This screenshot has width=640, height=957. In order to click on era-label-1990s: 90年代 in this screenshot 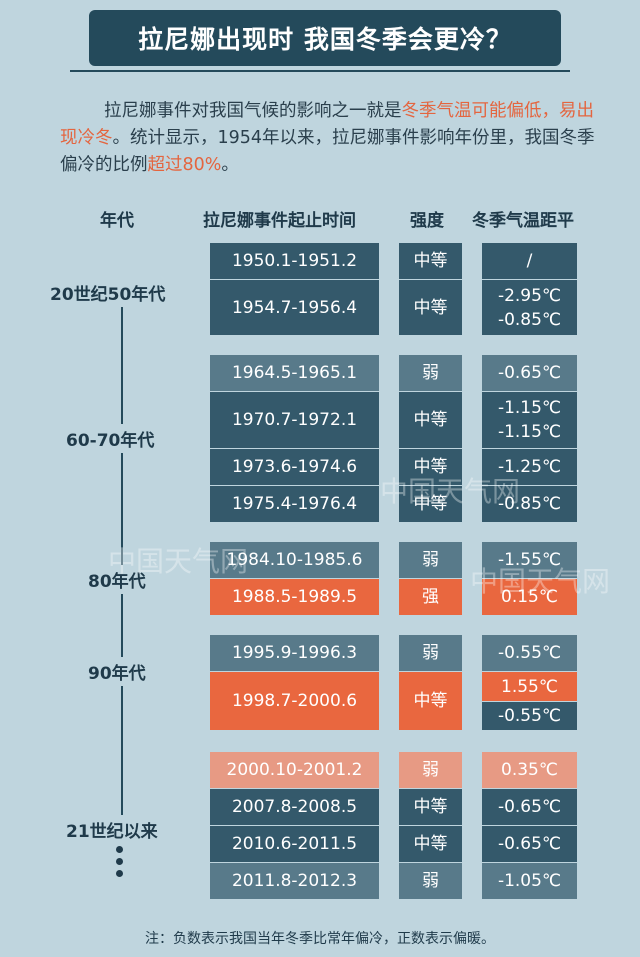, I will do `click(117, 671)`.